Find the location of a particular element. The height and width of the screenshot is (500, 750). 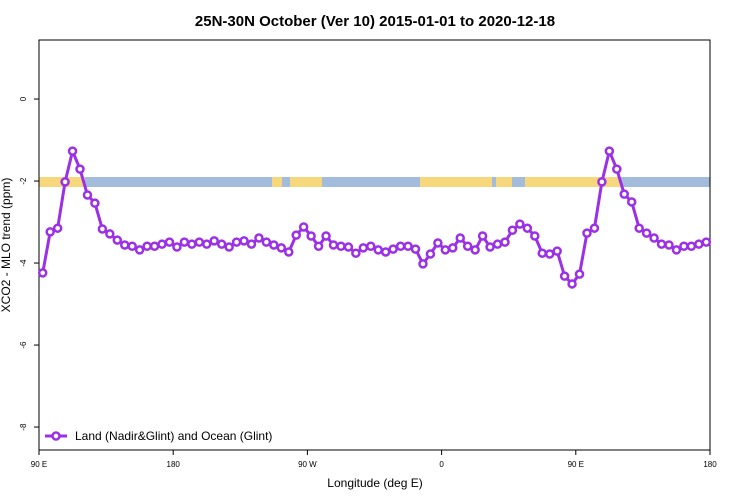

land-ocean-band is located at coordinates (374, 182).